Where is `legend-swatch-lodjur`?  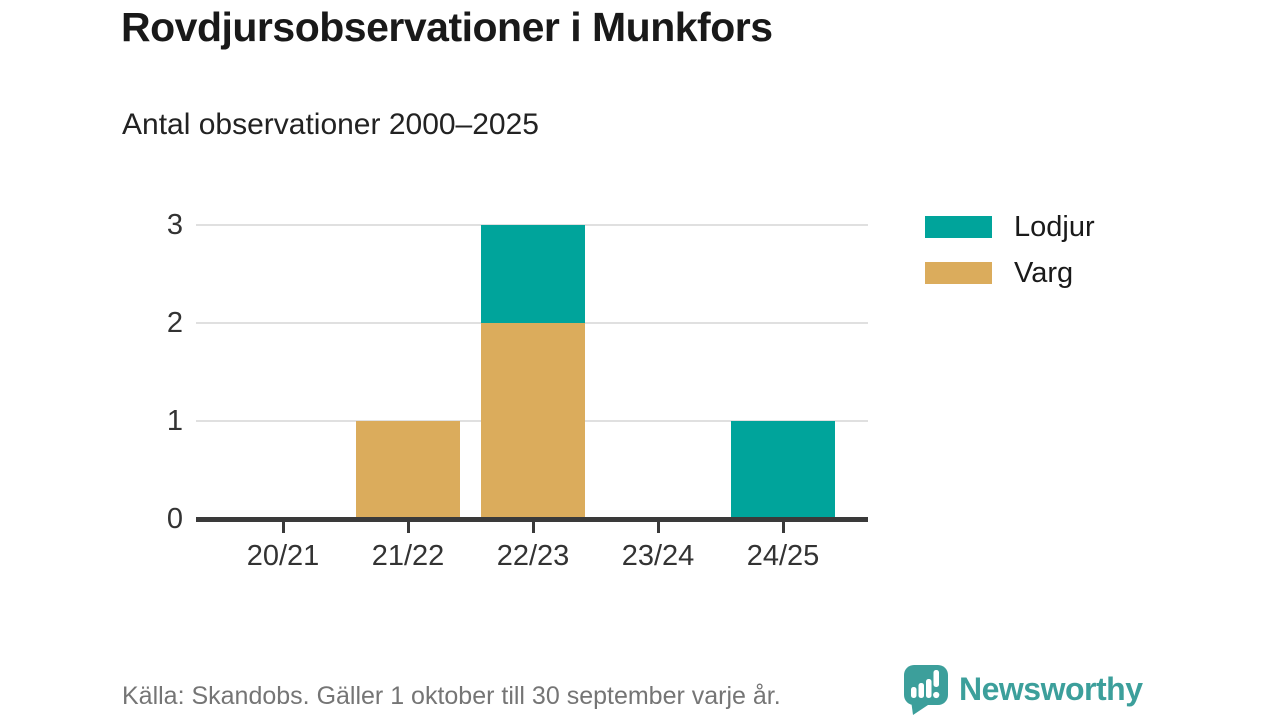 legend-swatch-lodjur is located at coordinates (958, 227).